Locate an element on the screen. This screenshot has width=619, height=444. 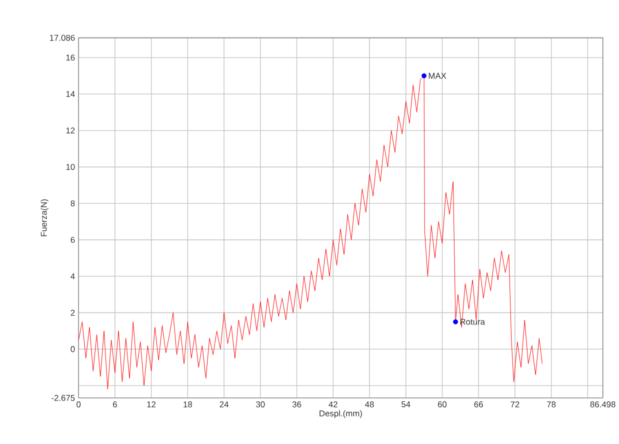
x-tick-label: 0 is located at coordinates (78, 405).